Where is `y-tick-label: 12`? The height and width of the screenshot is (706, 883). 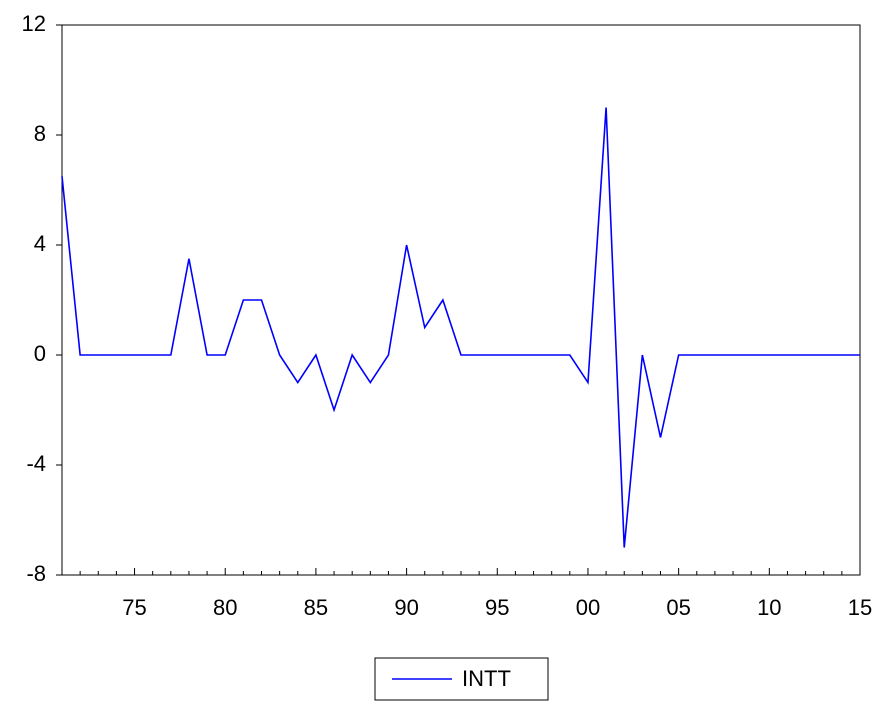 y-tick-label: 12 is located at coordinates (34, 23).